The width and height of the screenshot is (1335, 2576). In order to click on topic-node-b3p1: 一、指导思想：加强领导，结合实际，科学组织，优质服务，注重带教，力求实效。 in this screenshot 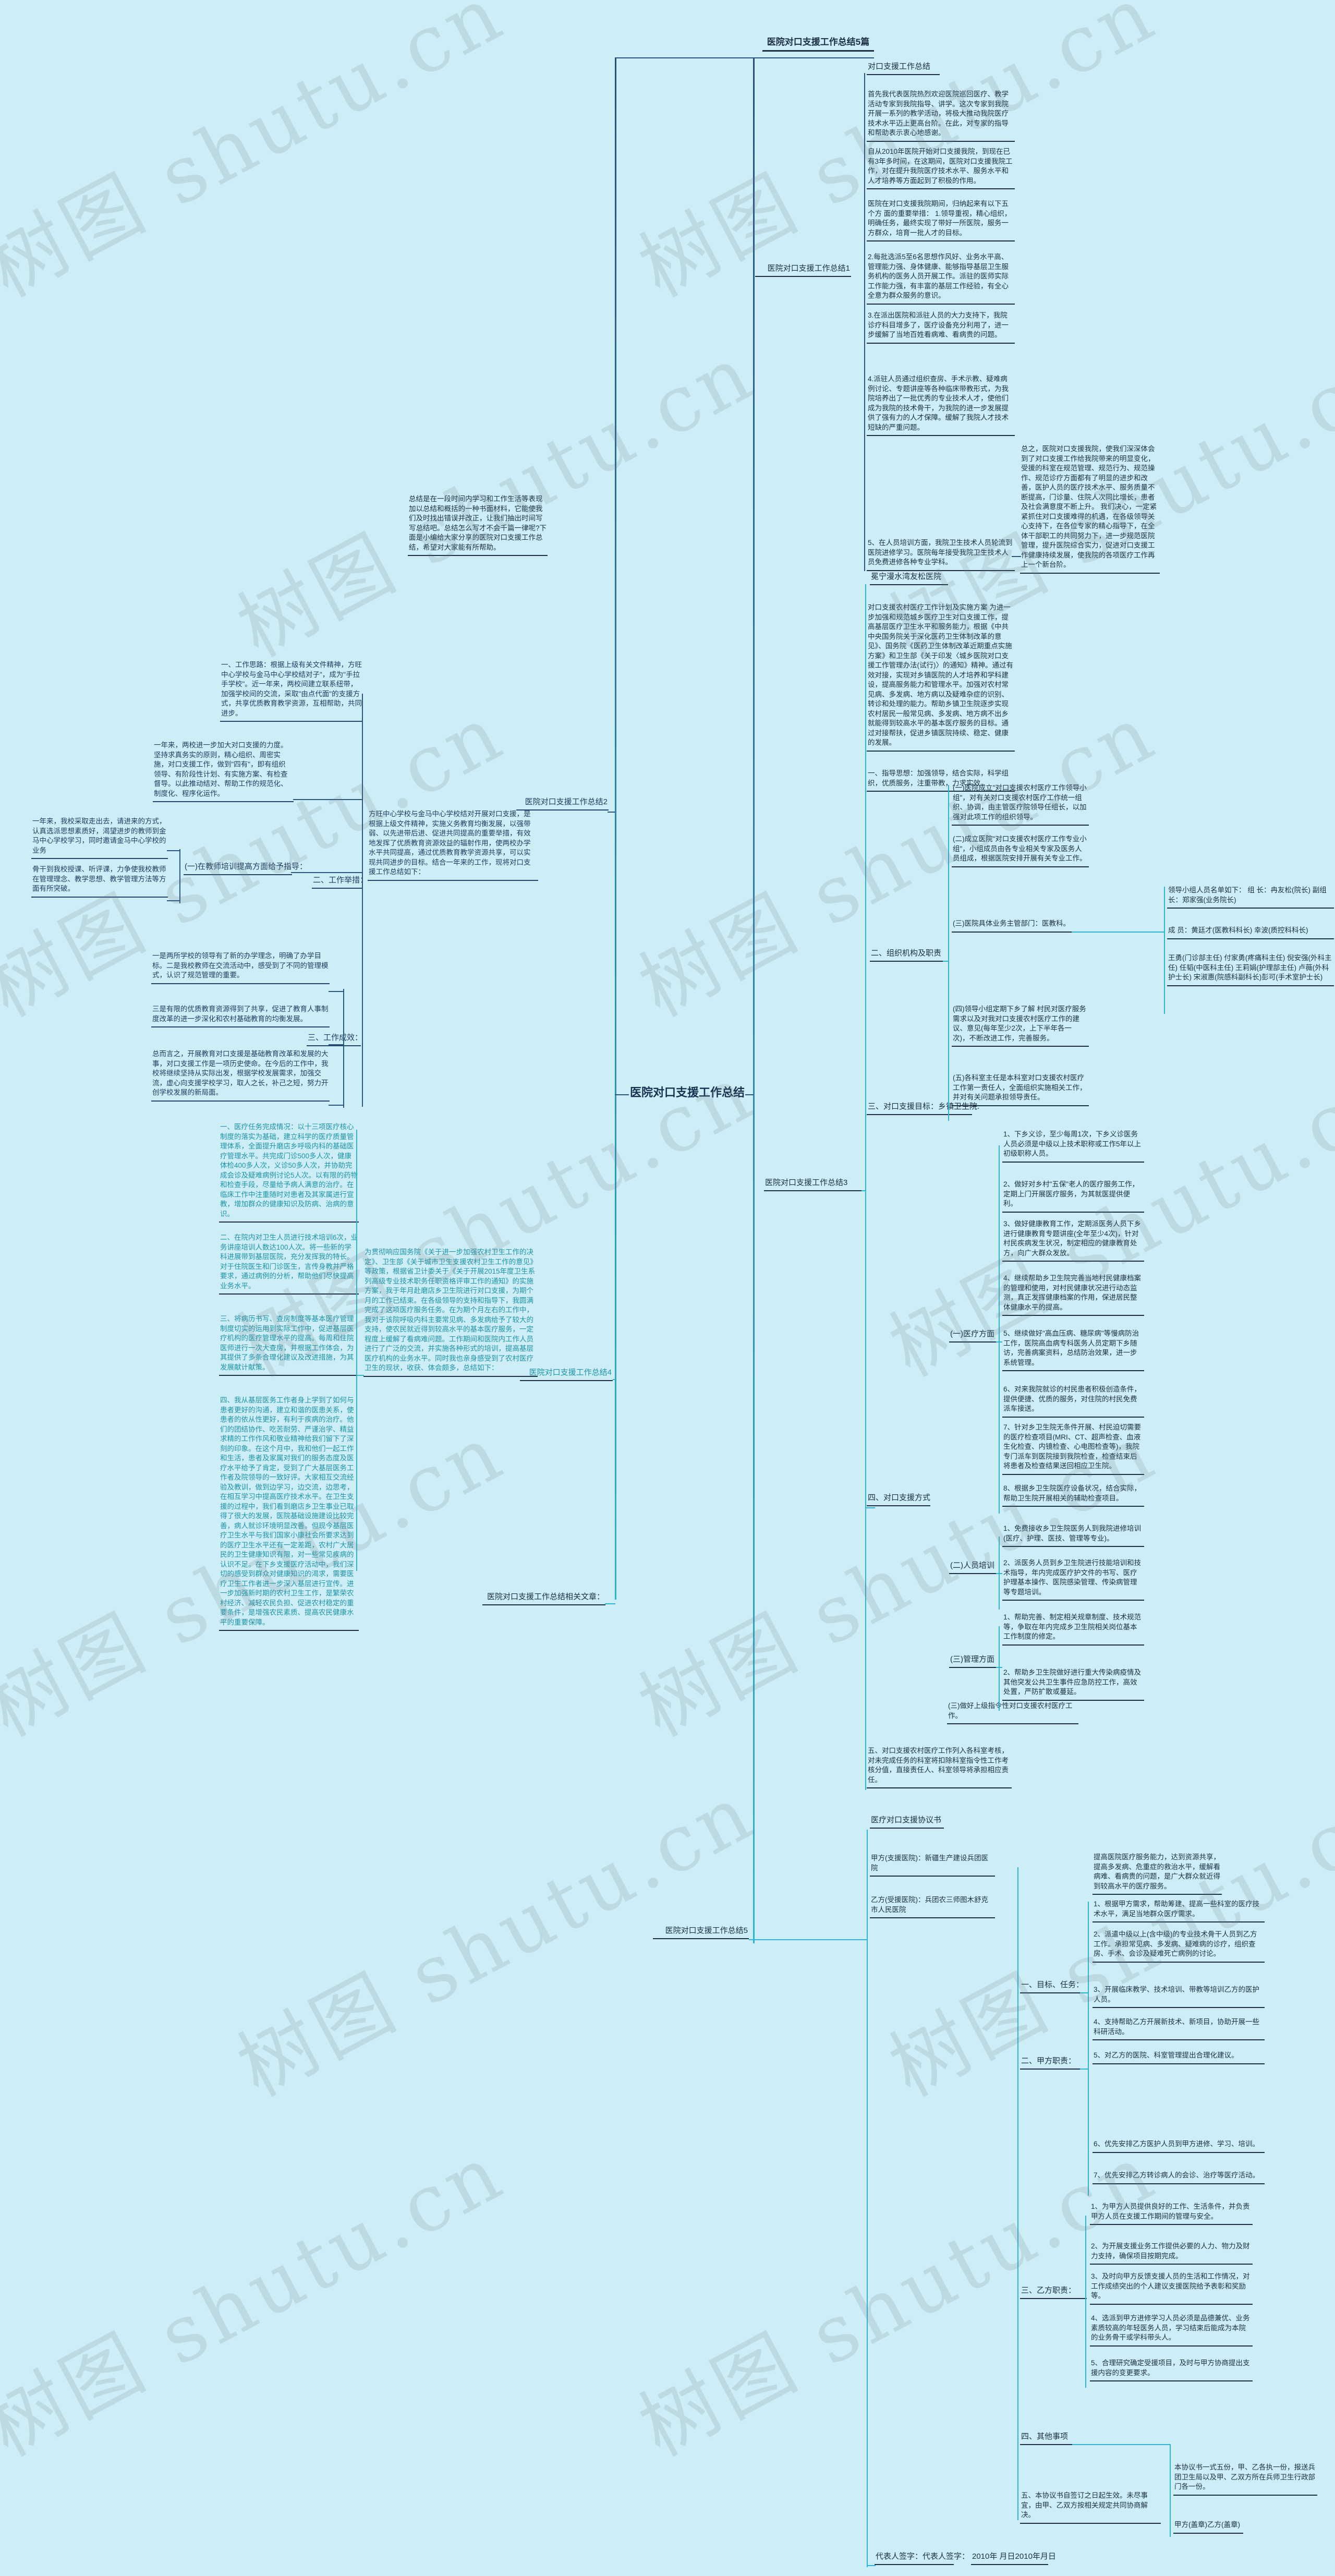, I will do `click(941, 780)`.